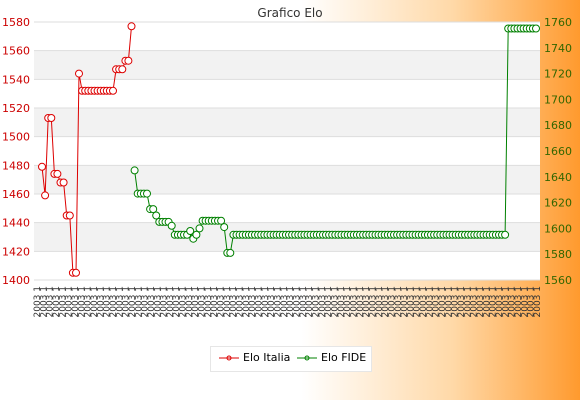 The height and width of the screenshot is (400, 580). I want to click on left-tick-label: 1480, so click(16, 165).